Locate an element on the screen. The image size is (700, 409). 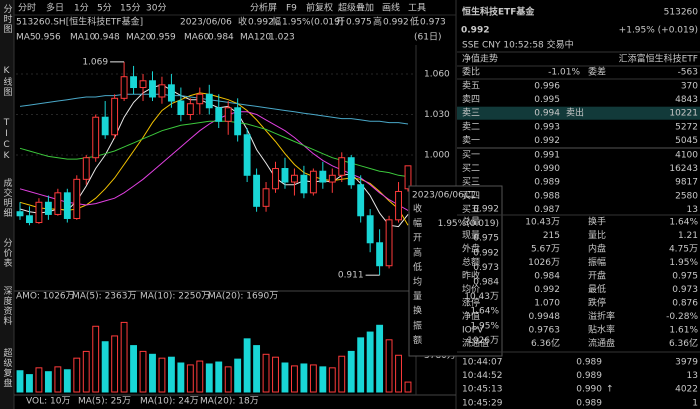
side-bar is located at coordinates (7, 204).